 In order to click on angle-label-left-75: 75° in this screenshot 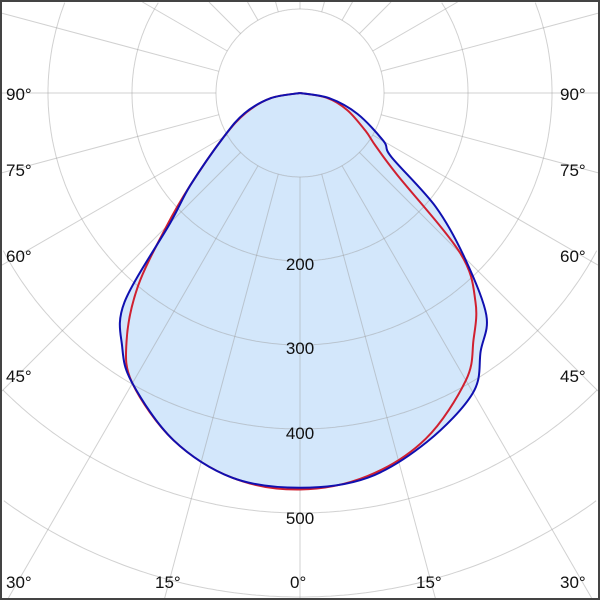, I will do `click(19, 170)`.